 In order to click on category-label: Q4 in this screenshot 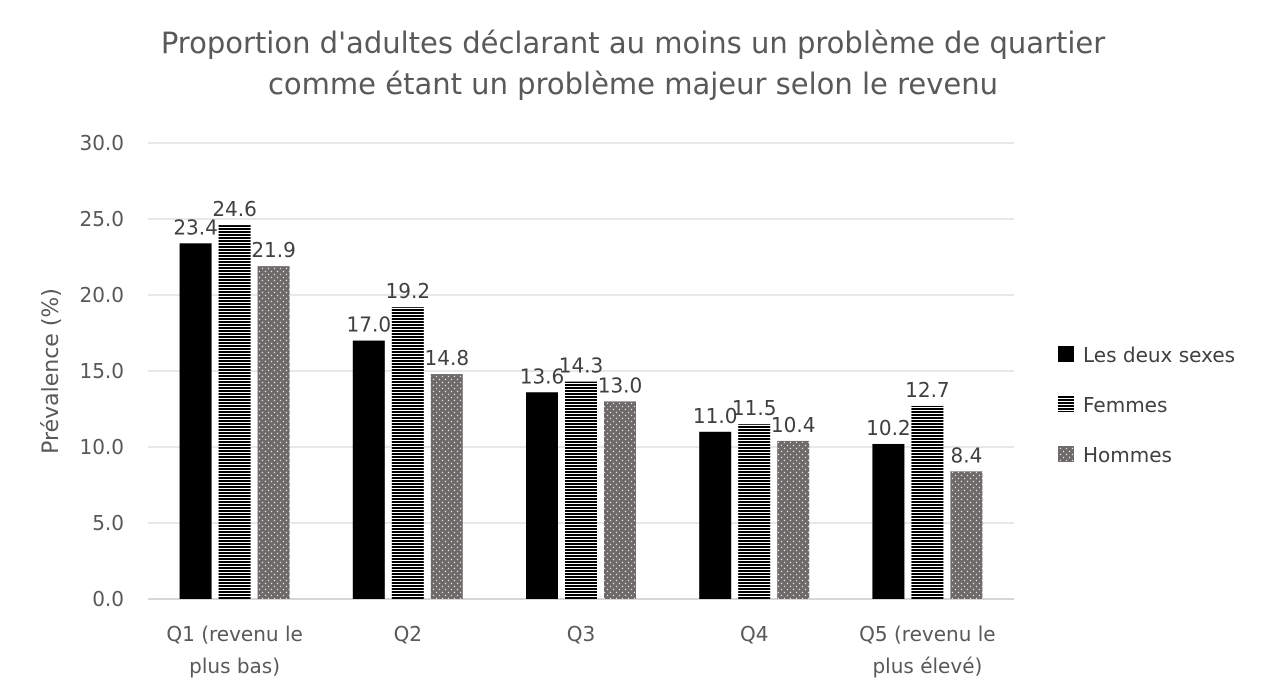, I will do `click(754, 634)`.